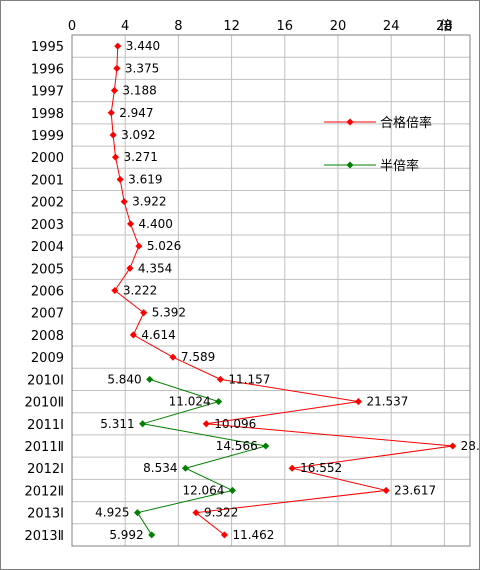 The width and height of the screenshot is (480, 570). Describe the element at coordinates (160, 468) in the screenshot. I see `data-label: 8.534` at that location.